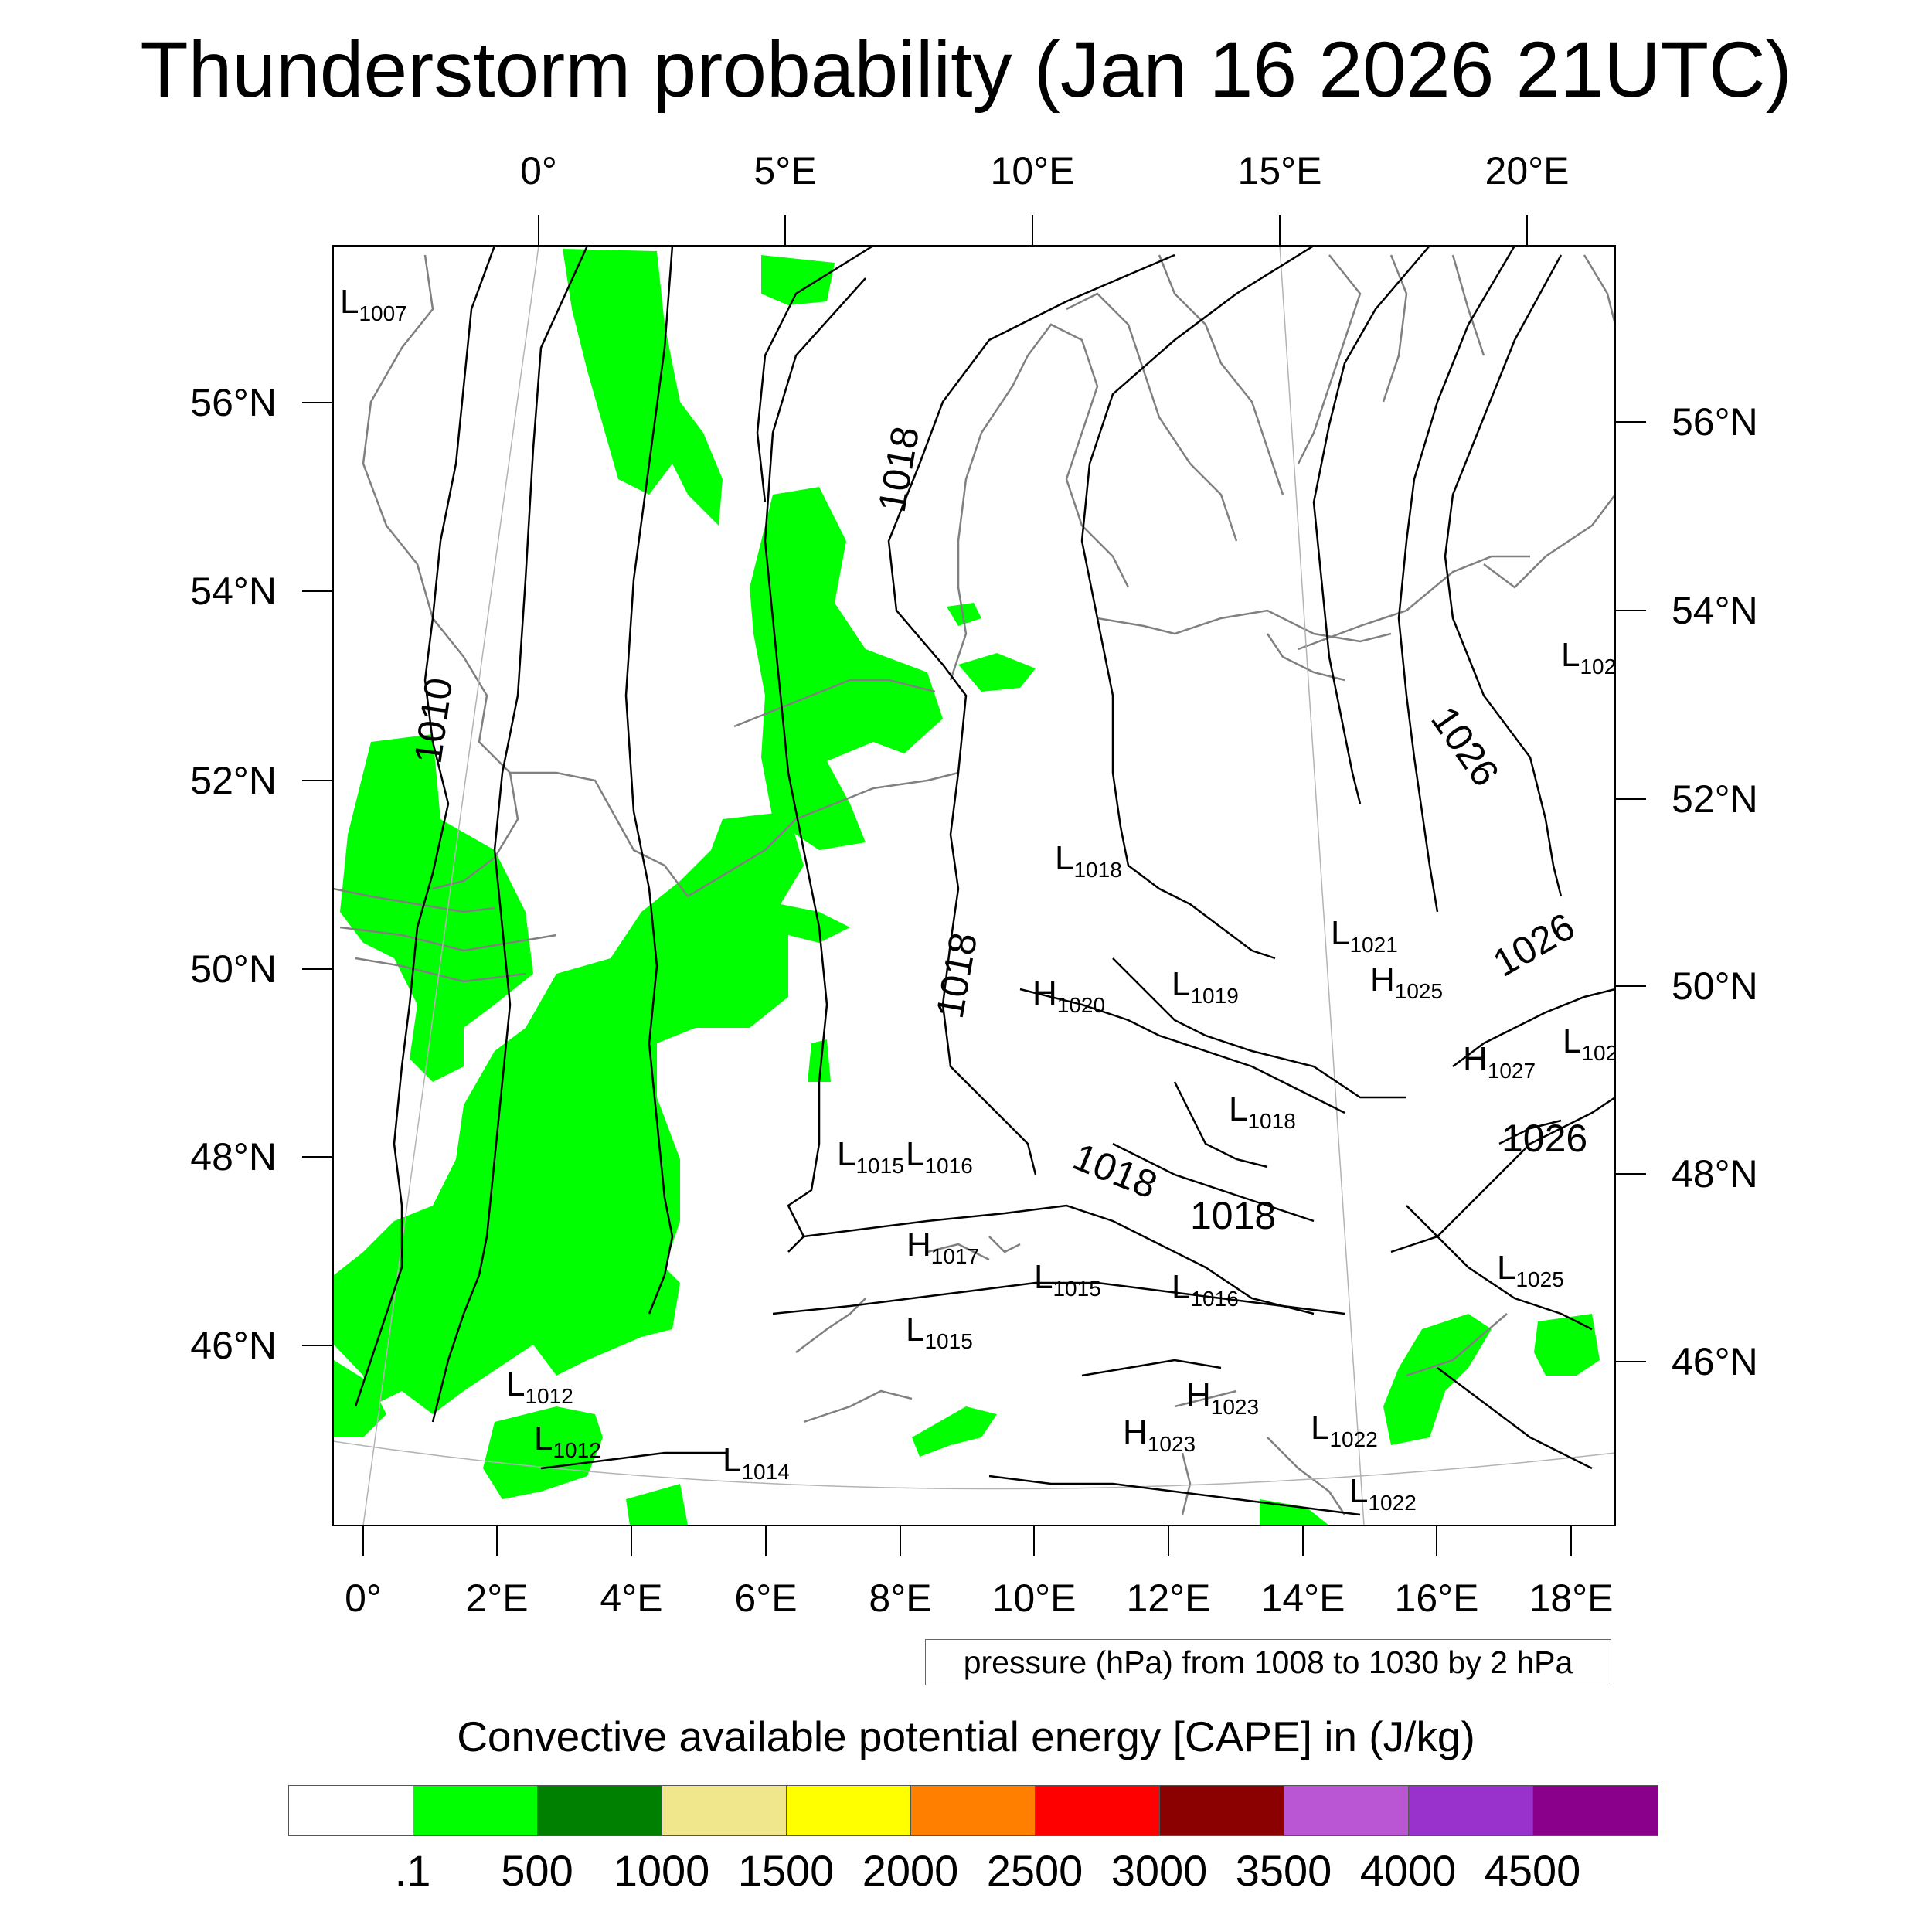 This screenshot has height=1932, width=1932. I want to click on top-lon-label: 15°E, so click(1280, 170).